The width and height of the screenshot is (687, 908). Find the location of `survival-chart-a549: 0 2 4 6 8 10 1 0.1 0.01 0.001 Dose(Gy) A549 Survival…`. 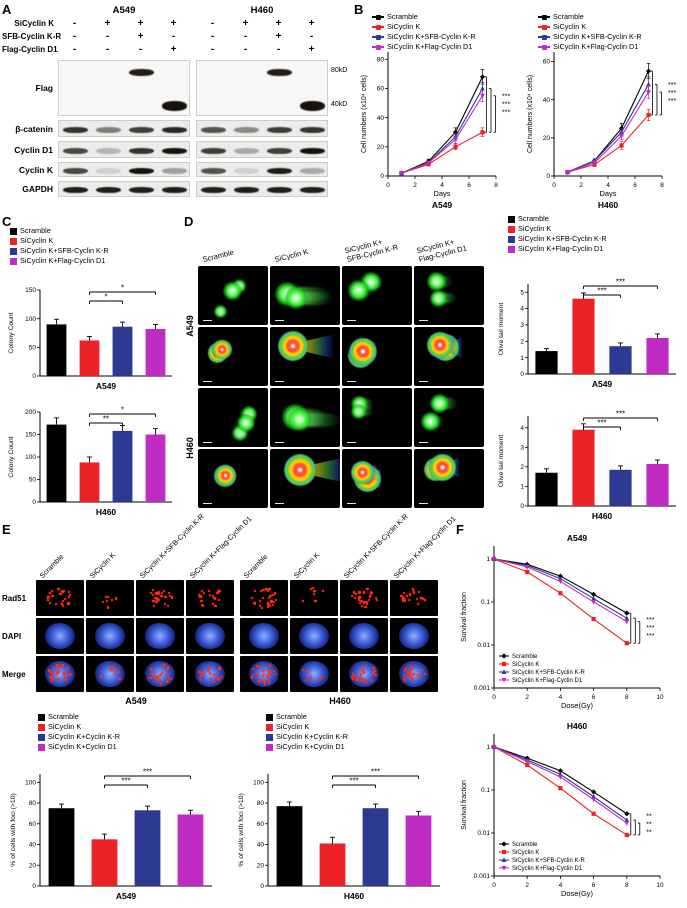

survival-chart-a549: 0 2 4 6 8 10 1 0.1 0.01 0.001 Dose(Gy) A549 Survival… is located at coordinates (562, 621).